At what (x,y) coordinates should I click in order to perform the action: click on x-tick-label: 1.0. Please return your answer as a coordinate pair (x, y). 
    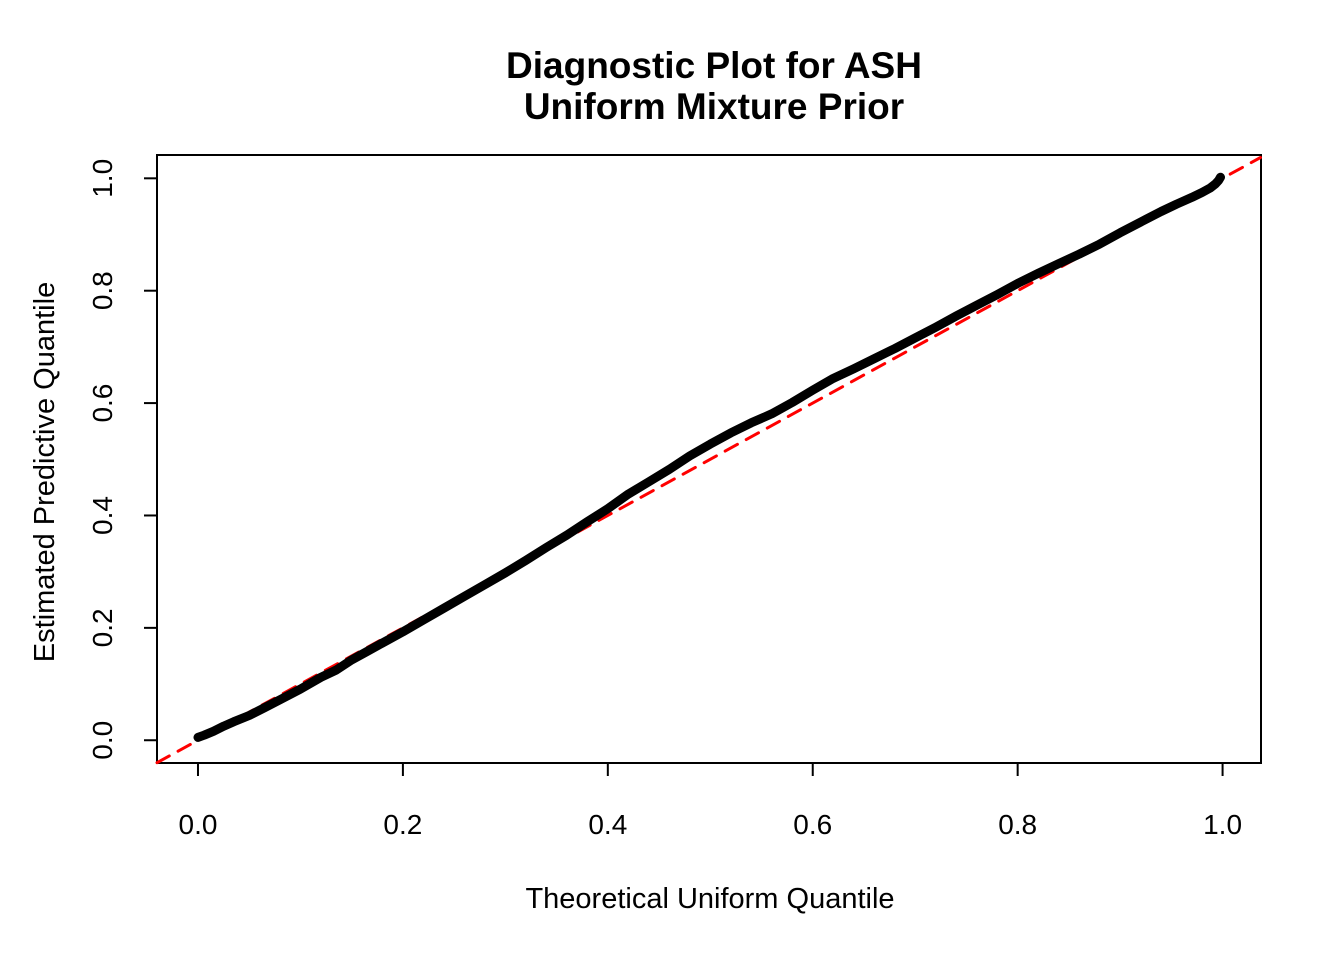
    Looking at the image, I should click on (1222, 824).